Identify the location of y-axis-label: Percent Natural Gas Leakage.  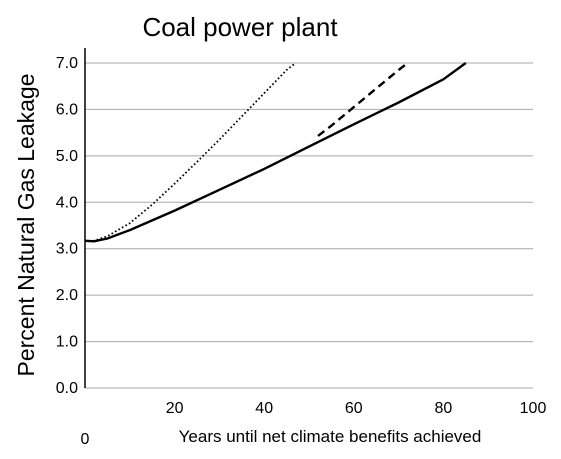
(26, 224).